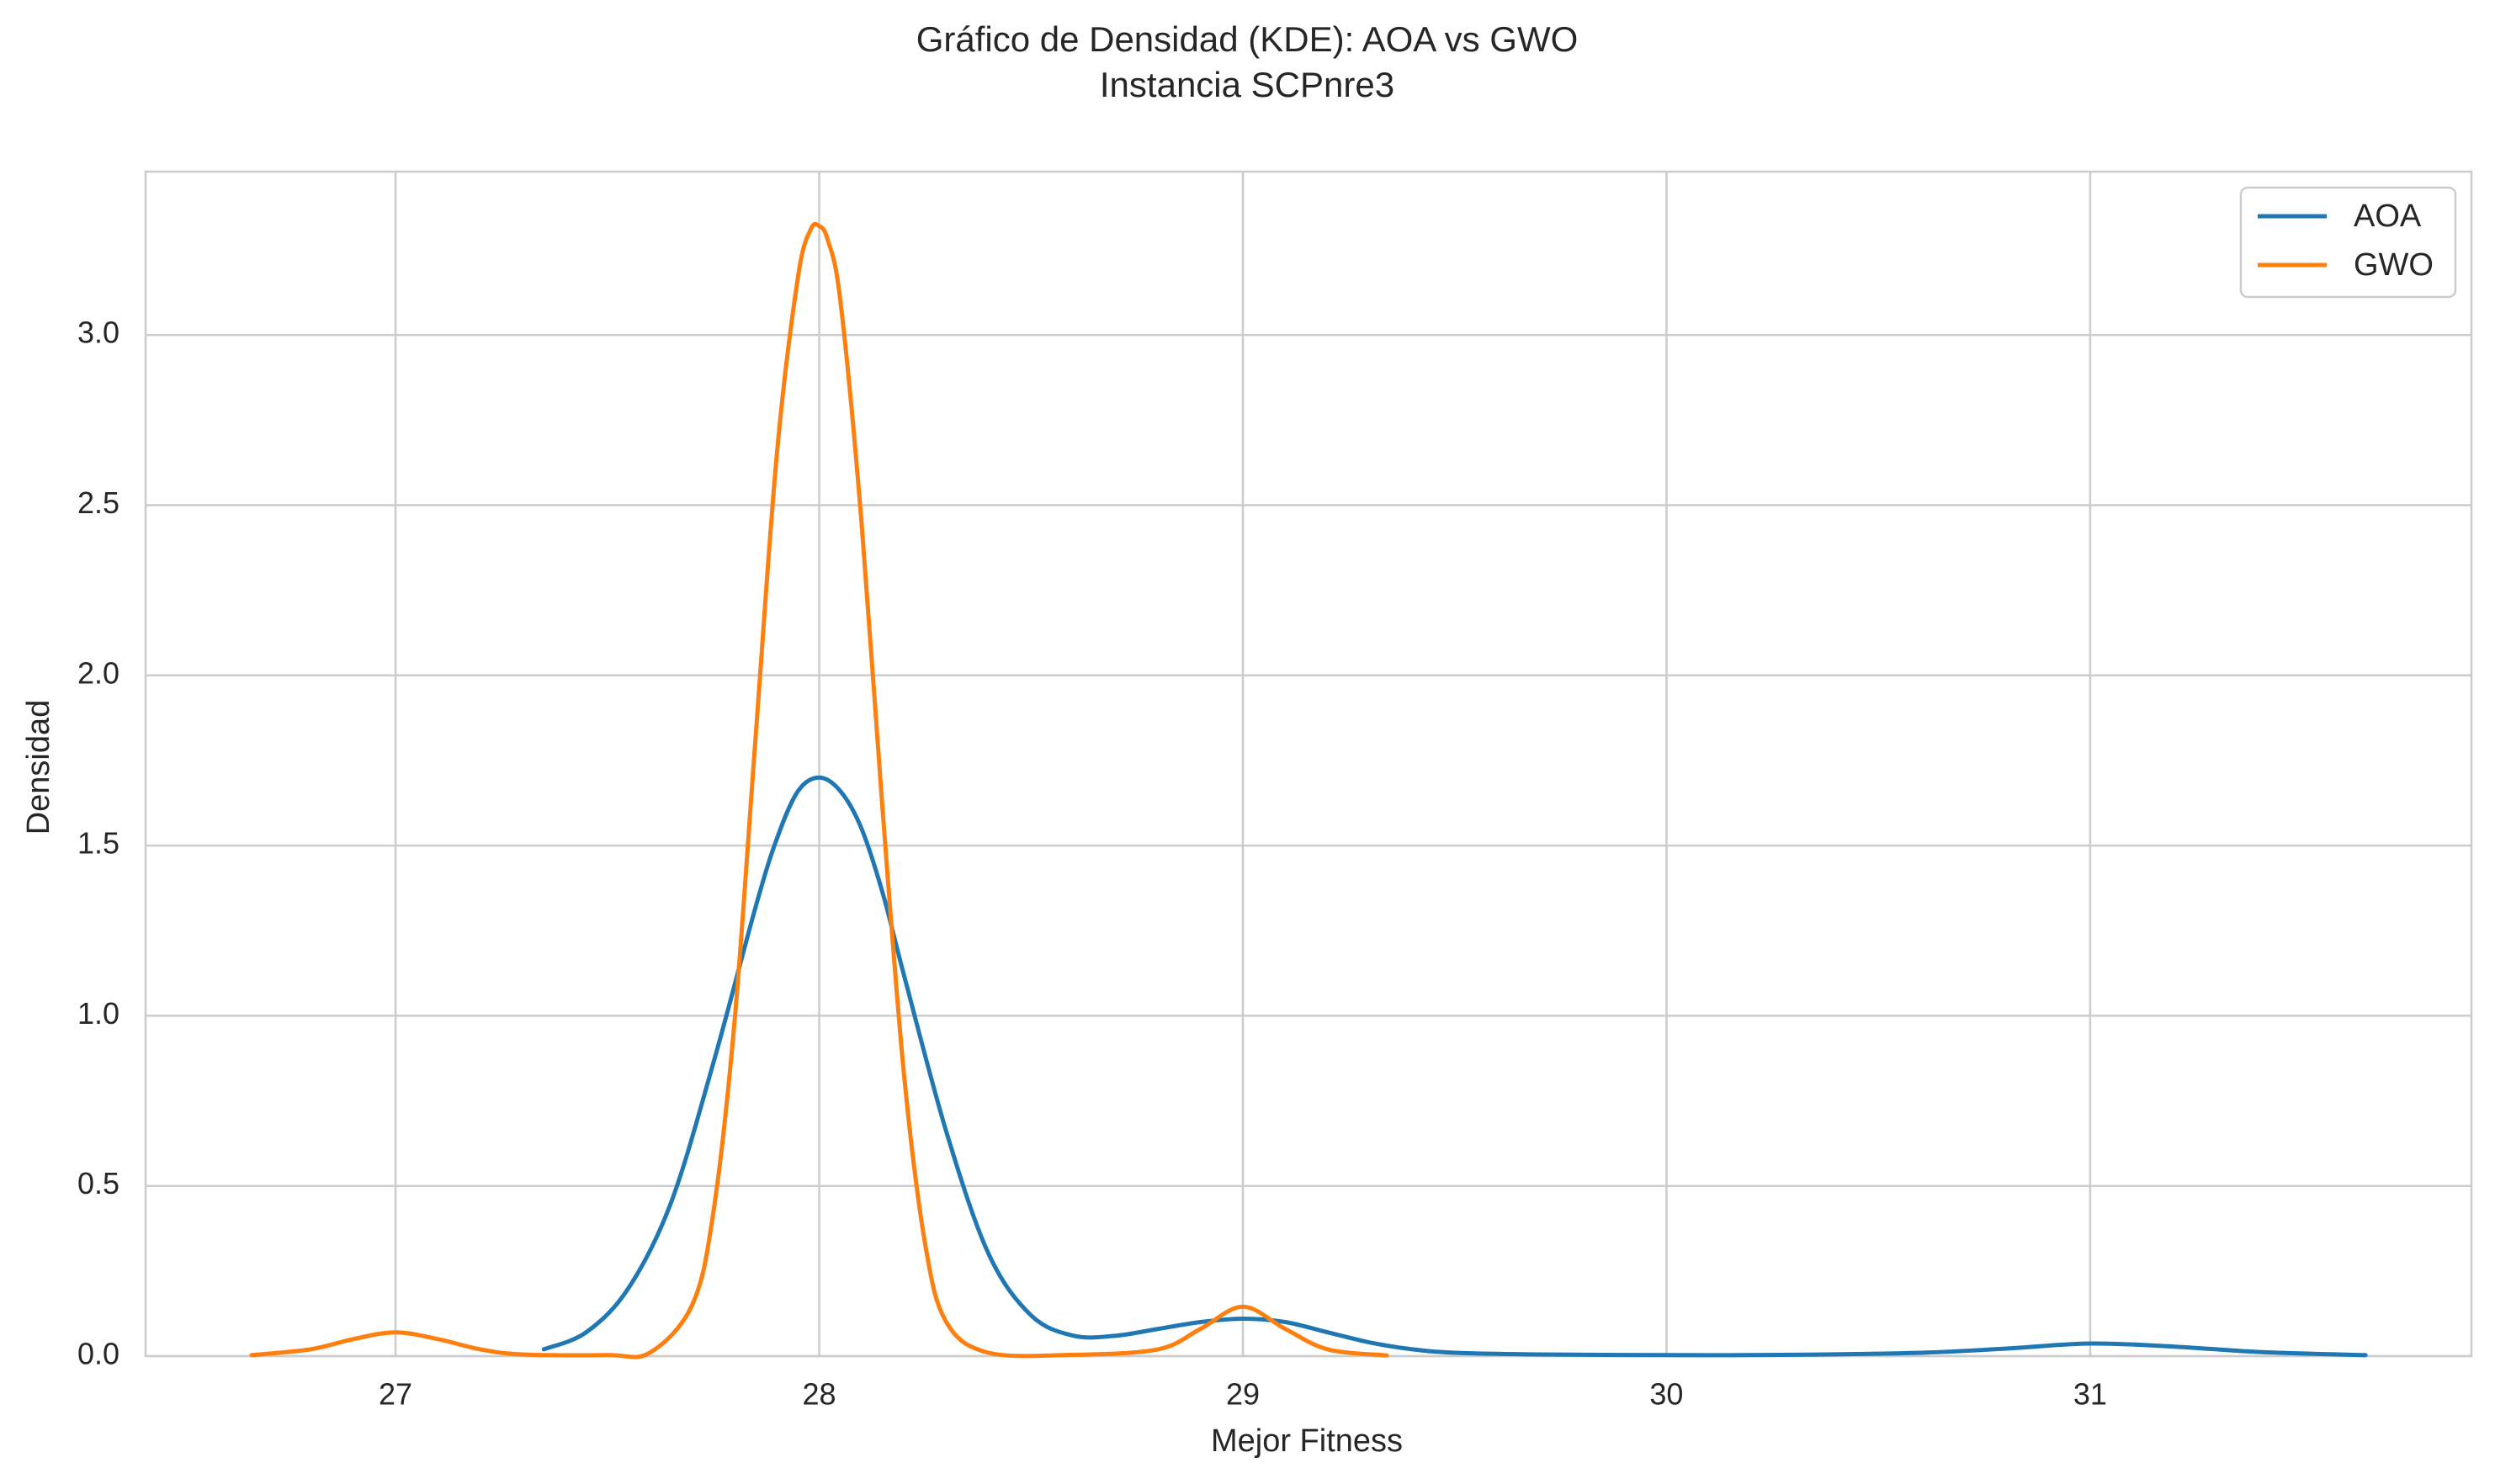 This screenshot has height=1484, width=2495. Describe the element at coordinates (1247, 84) in the screenshot. I see `chart-subtitle: Instancia SCPnre3` at that location.